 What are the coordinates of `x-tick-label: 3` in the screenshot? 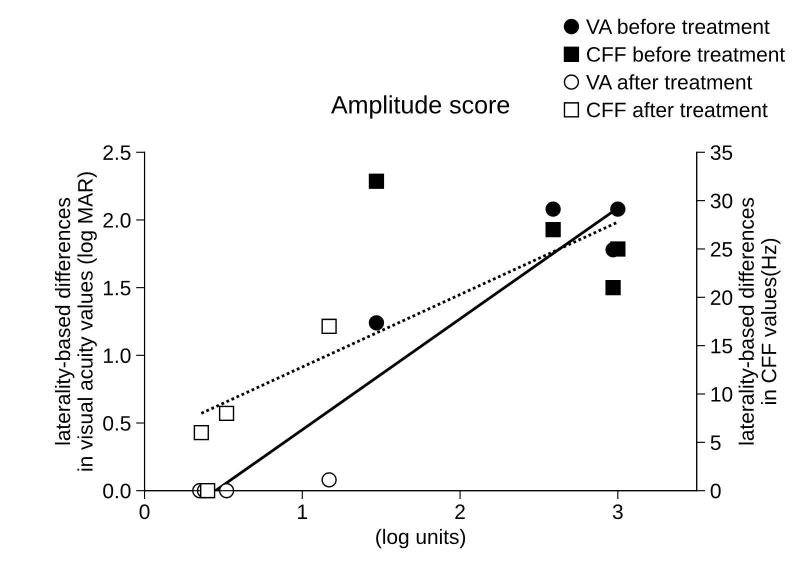 It's located at (617, 512).